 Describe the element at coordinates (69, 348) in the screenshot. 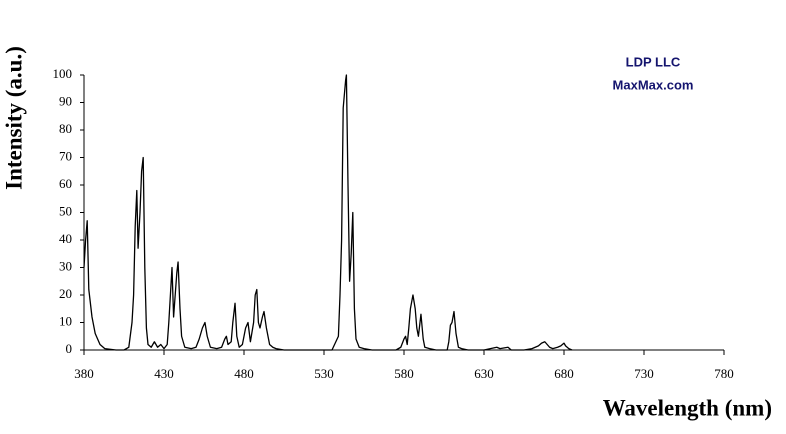

I see `y-tick-label: 0` at that location.